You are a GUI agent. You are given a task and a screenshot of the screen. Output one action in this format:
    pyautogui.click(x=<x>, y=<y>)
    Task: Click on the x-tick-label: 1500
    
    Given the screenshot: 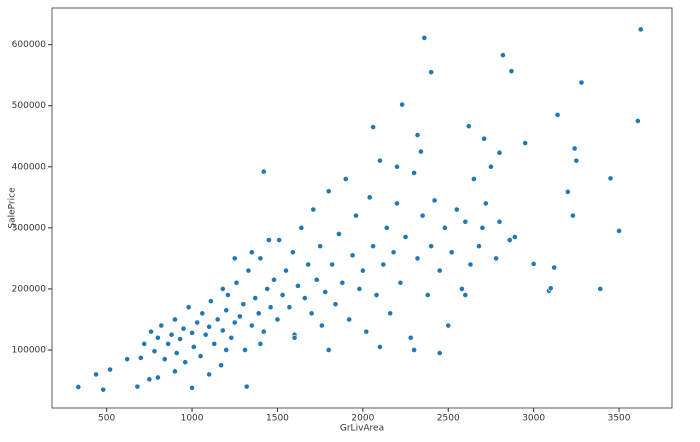 What is the action you would take?
    pyautogui.click(x=277, y=419)
    